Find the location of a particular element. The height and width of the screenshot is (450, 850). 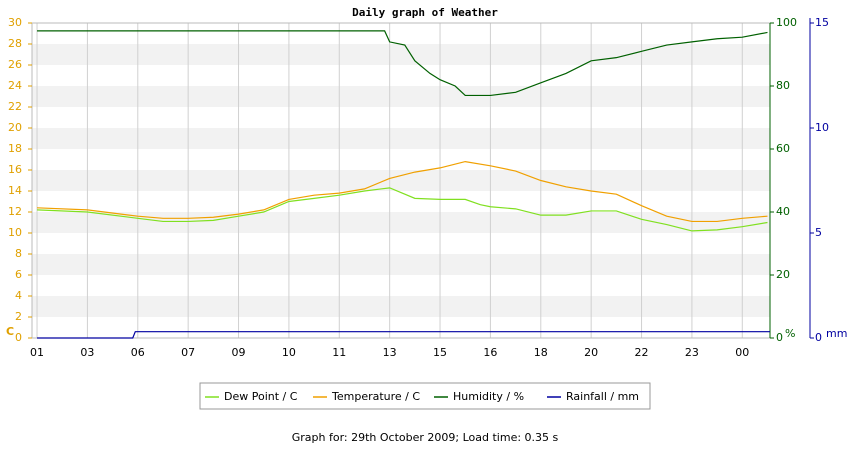

x-tick-label: 13 is located at coordinates (390, 352).